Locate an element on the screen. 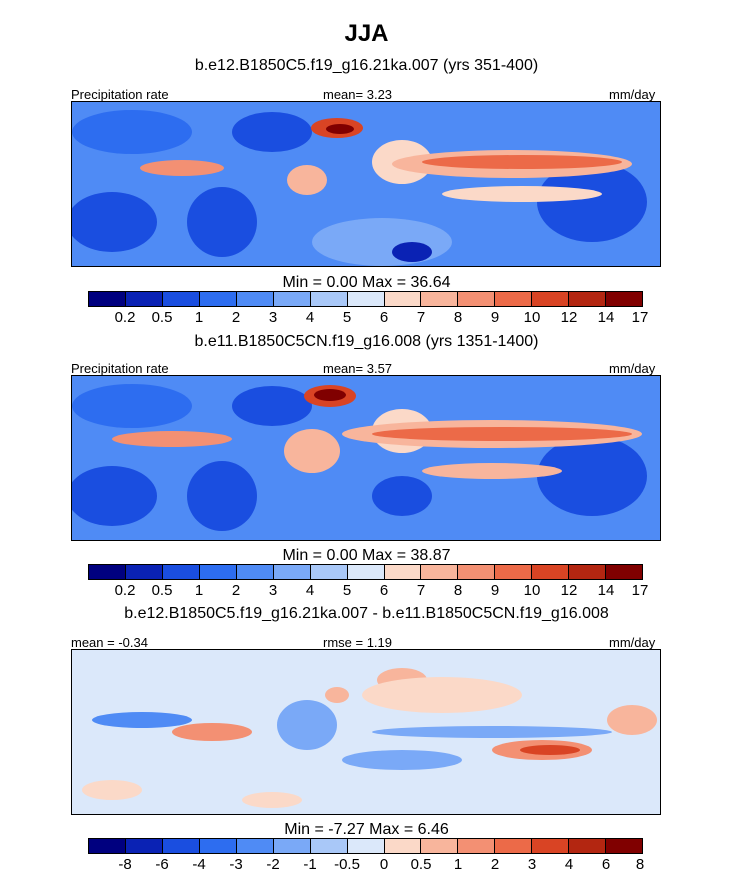 The height and width of the screenshot is (877, 733). figure-title: JJA is located at coordinates (366, 33).